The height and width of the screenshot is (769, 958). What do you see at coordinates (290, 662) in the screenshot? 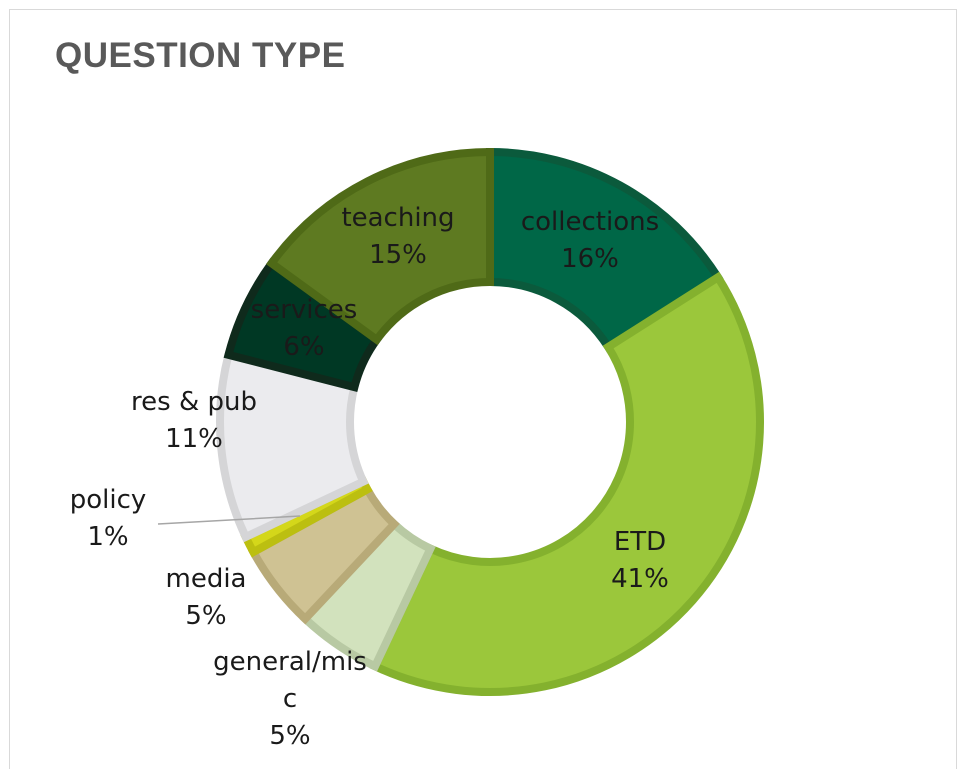
I see `slice-label-name: general/mis` at bounding box center [290, 662].